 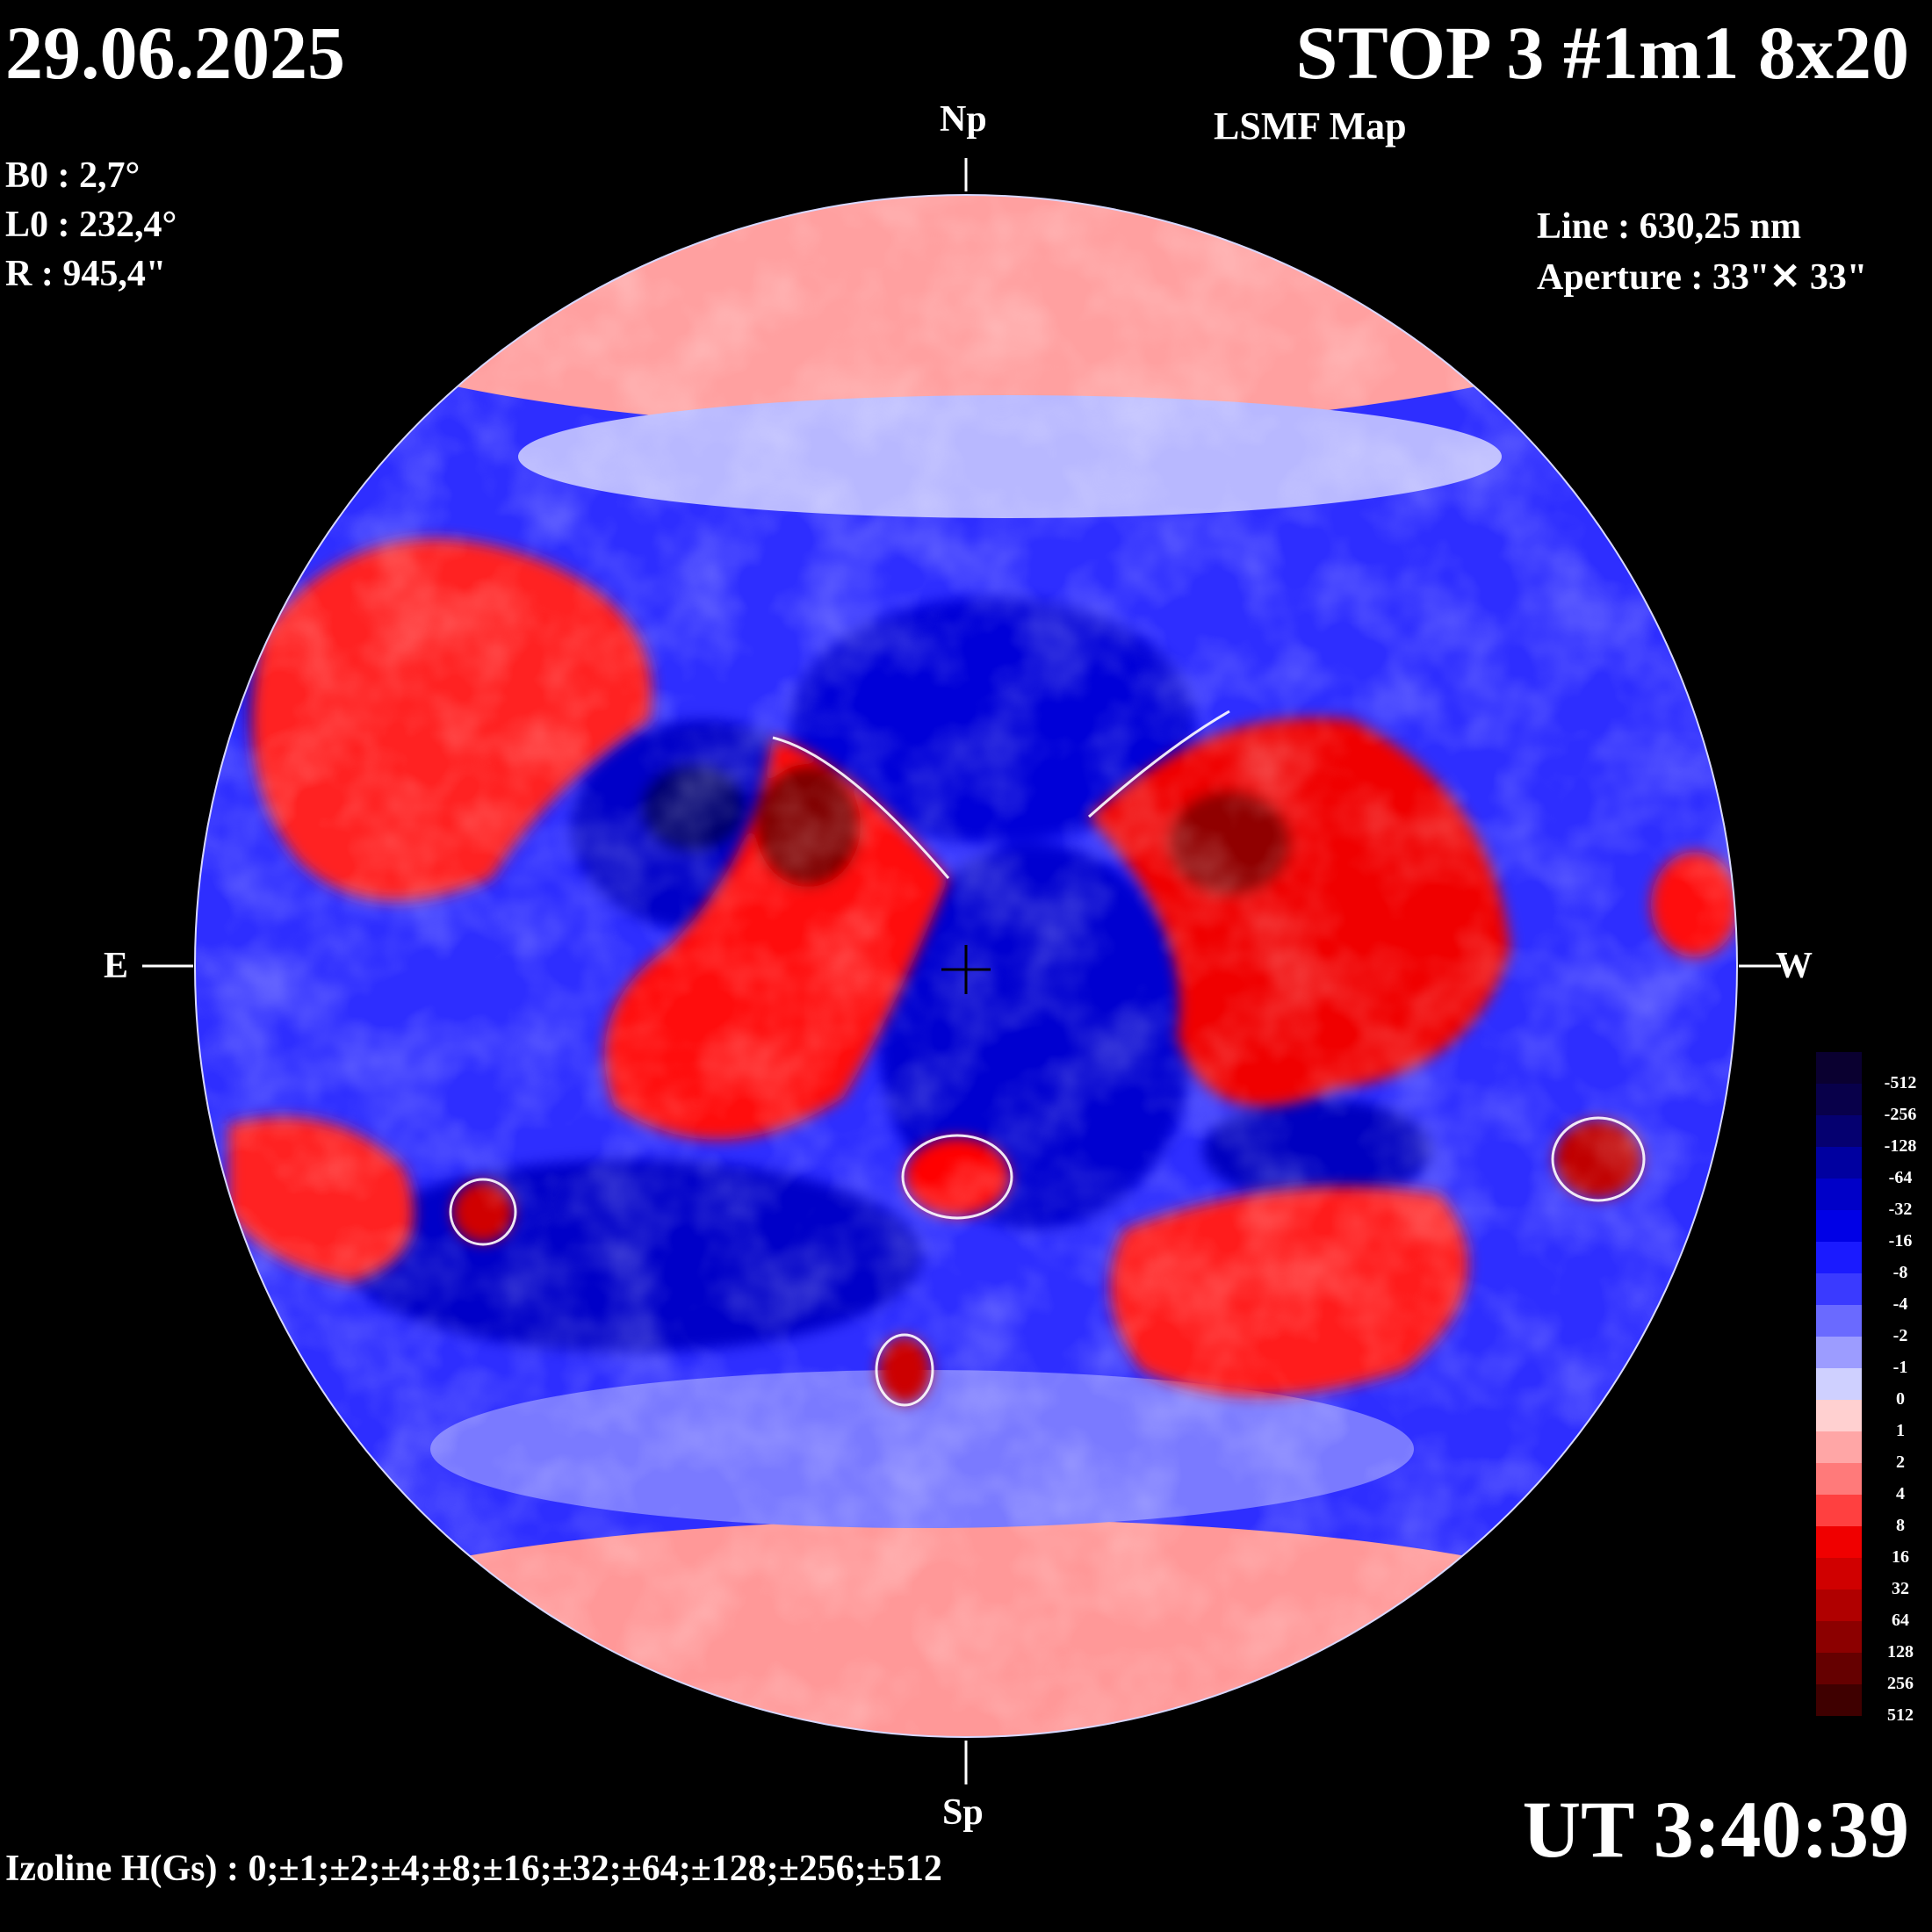 What do you see at coordinates (1901, 1209) in the screenshot?
I see `colorbar-label: -32` at bounding box center [1901, 1209].